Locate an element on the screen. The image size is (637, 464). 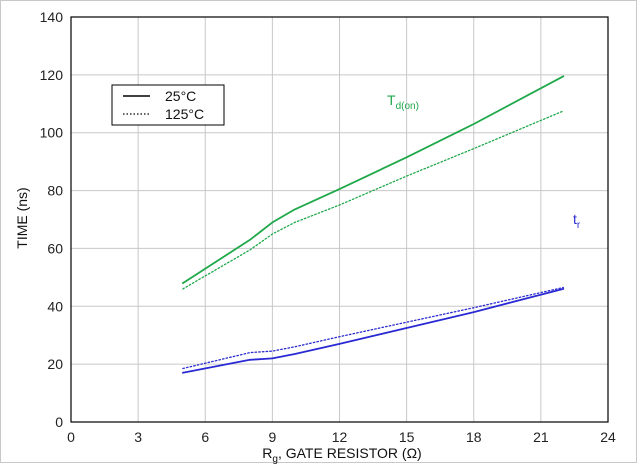
x-axis-label-main: R is located at coordinates (267, 453).